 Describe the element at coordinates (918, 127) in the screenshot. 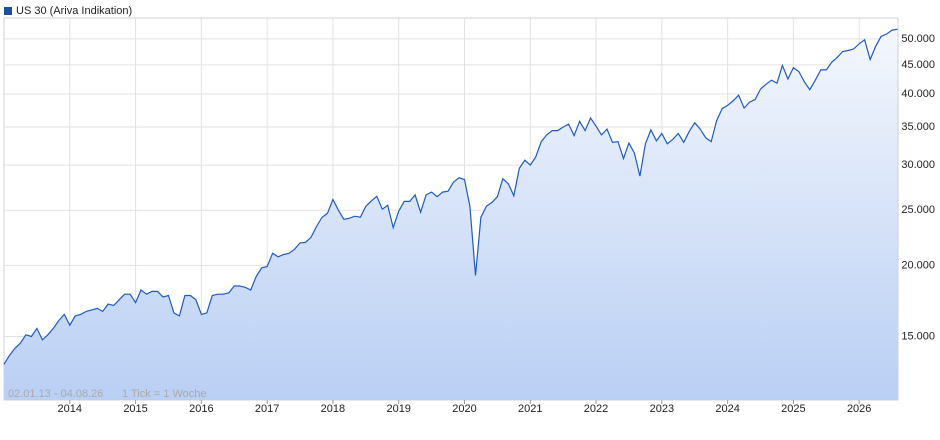

I see `y-tick-label: 35.000` at that location.